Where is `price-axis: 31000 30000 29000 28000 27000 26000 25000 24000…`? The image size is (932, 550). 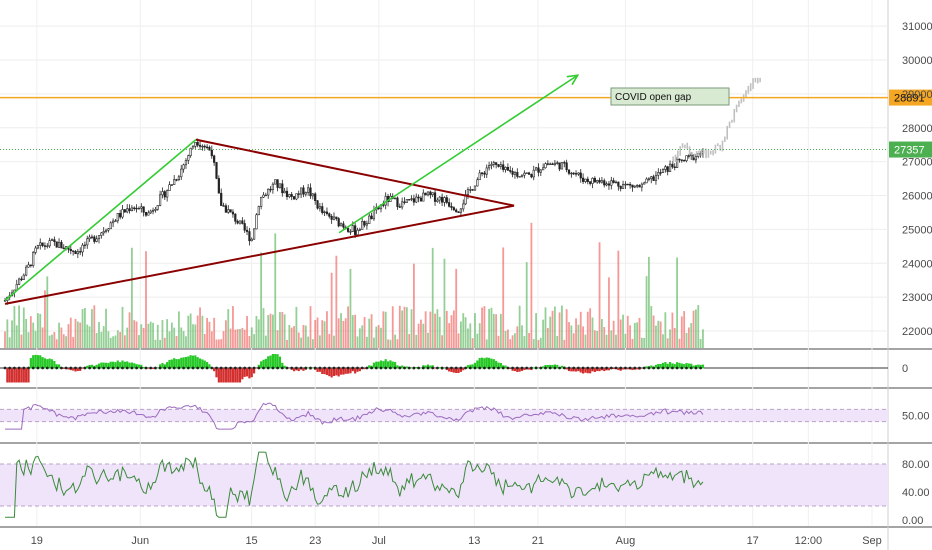
price-axis: 31000 30000 29000 28000 27000 26000 25000 24000… is located at coordinates (917, 274).